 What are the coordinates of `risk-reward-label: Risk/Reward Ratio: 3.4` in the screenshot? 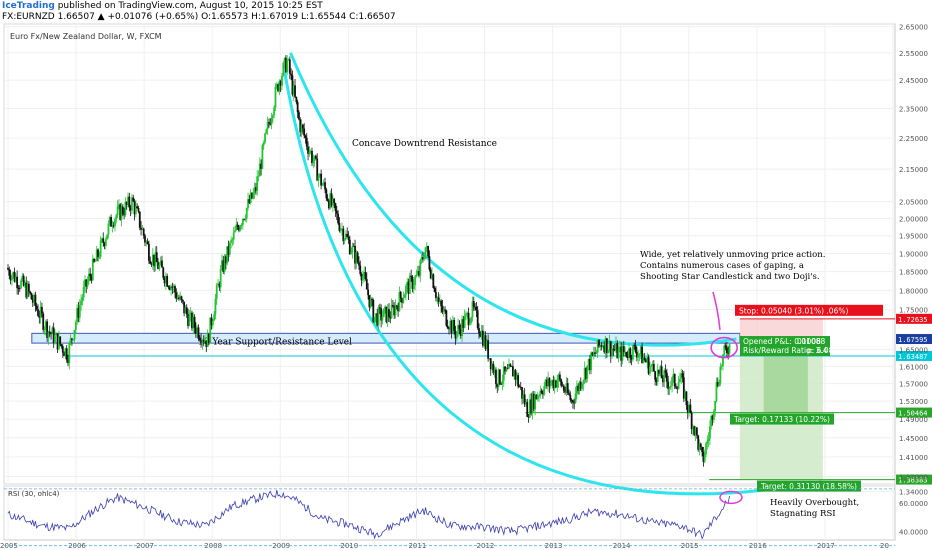 It's located at (785, 350).